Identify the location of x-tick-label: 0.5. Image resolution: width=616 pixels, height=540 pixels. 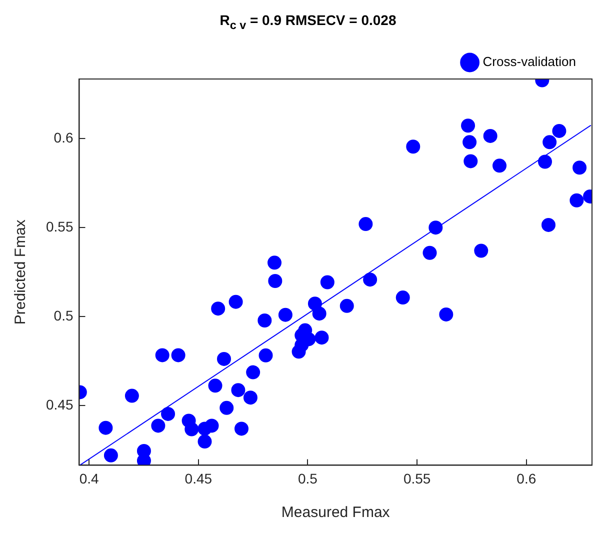
(308, 478).